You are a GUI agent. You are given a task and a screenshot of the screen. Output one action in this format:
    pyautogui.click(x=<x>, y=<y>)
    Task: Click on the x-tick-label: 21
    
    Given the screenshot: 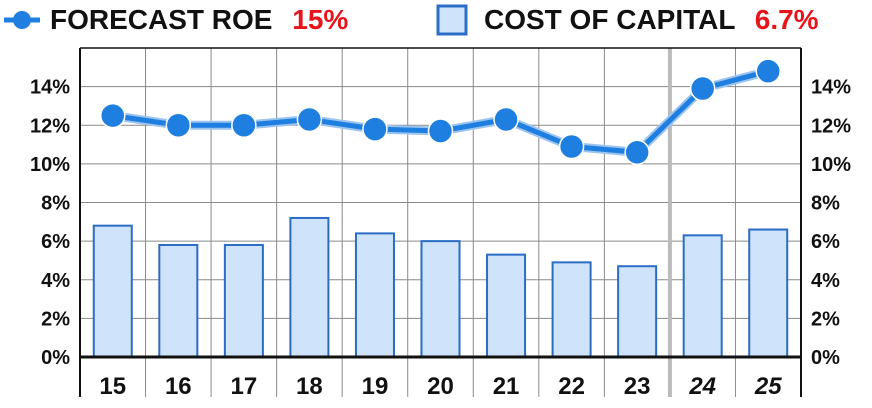 What is the action you would take?
    pyautogui.click(x=506, y=386)
    